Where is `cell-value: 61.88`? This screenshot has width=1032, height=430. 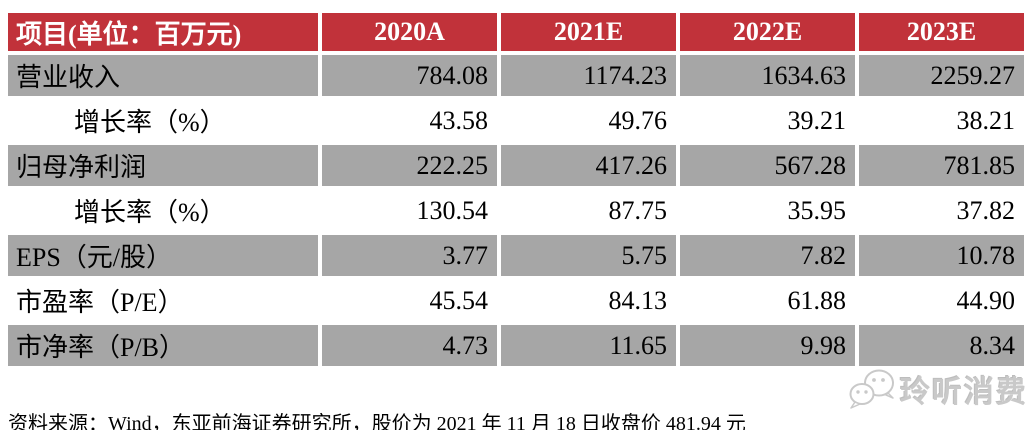
cell-value: 61.88 is located at coordinates (767, 300).